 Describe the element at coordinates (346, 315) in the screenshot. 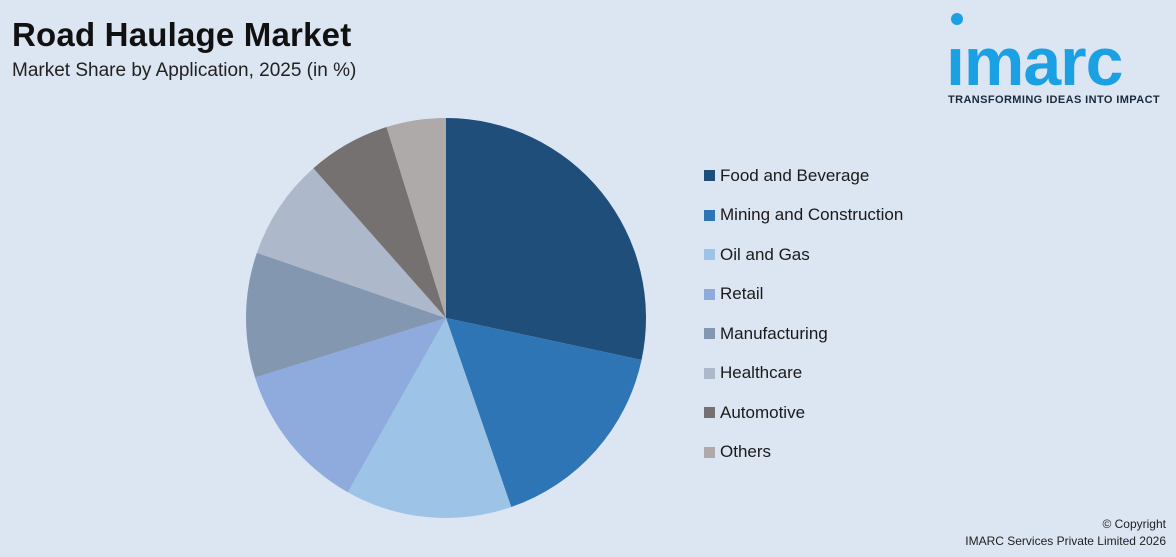

I see `pie-slice-manufacturing` at that location.